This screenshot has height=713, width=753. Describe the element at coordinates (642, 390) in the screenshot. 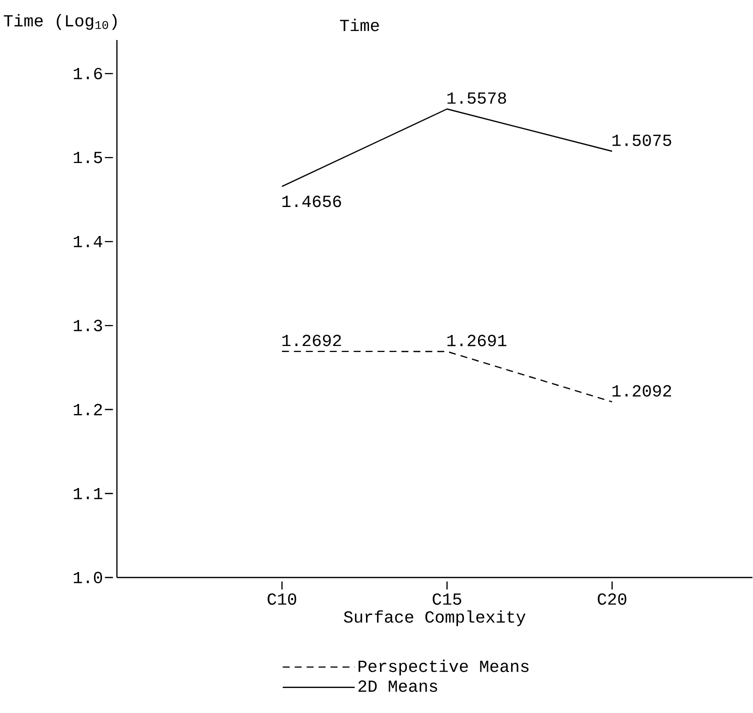

I see `data-label: 1.2092` at that location.